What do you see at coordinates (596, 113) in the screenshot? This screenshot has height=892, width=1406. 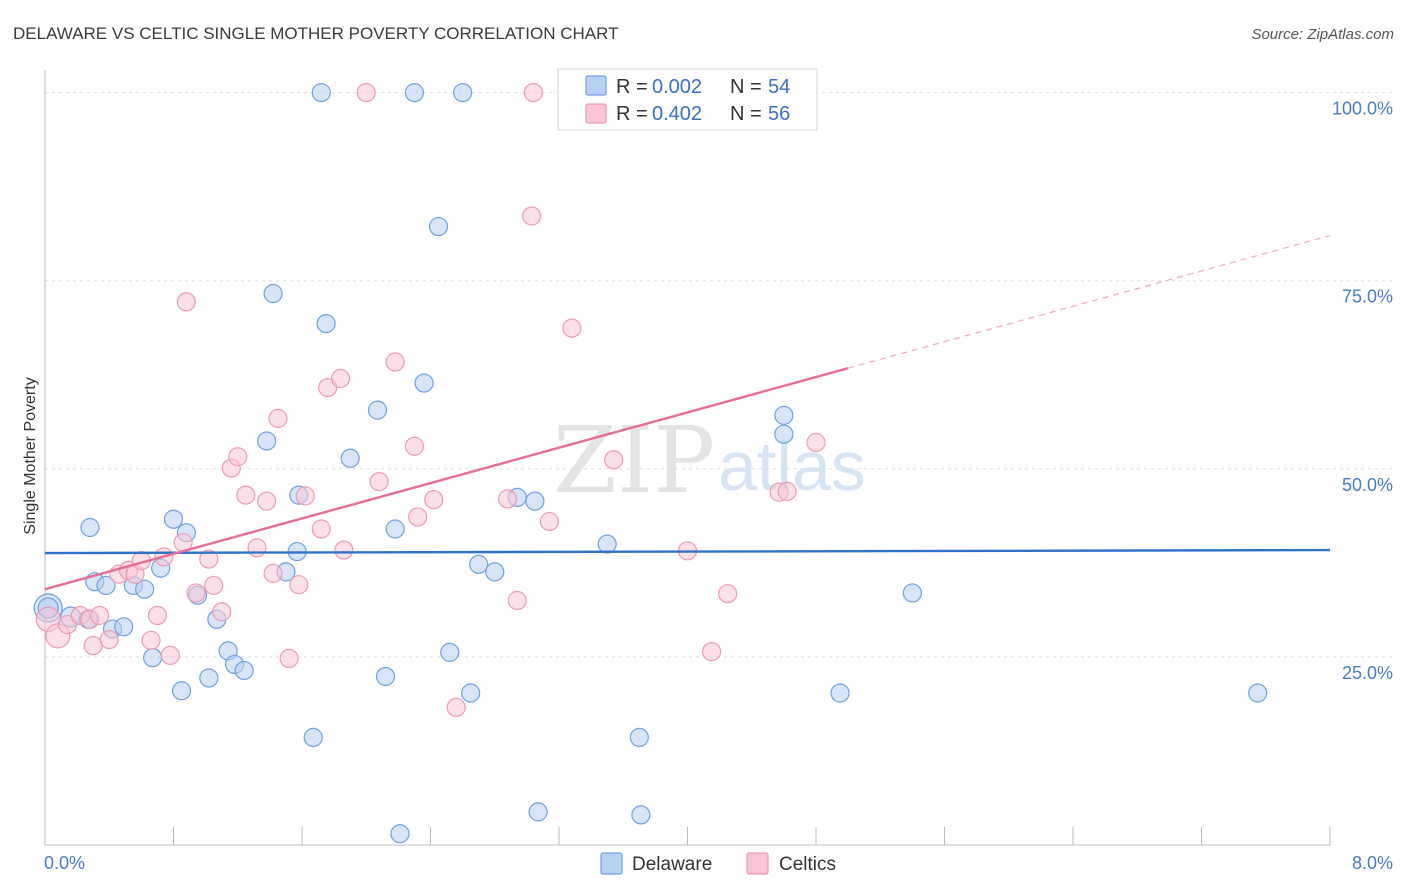 I see `legend-swatch-celtics` at bounding box center [596, 113].